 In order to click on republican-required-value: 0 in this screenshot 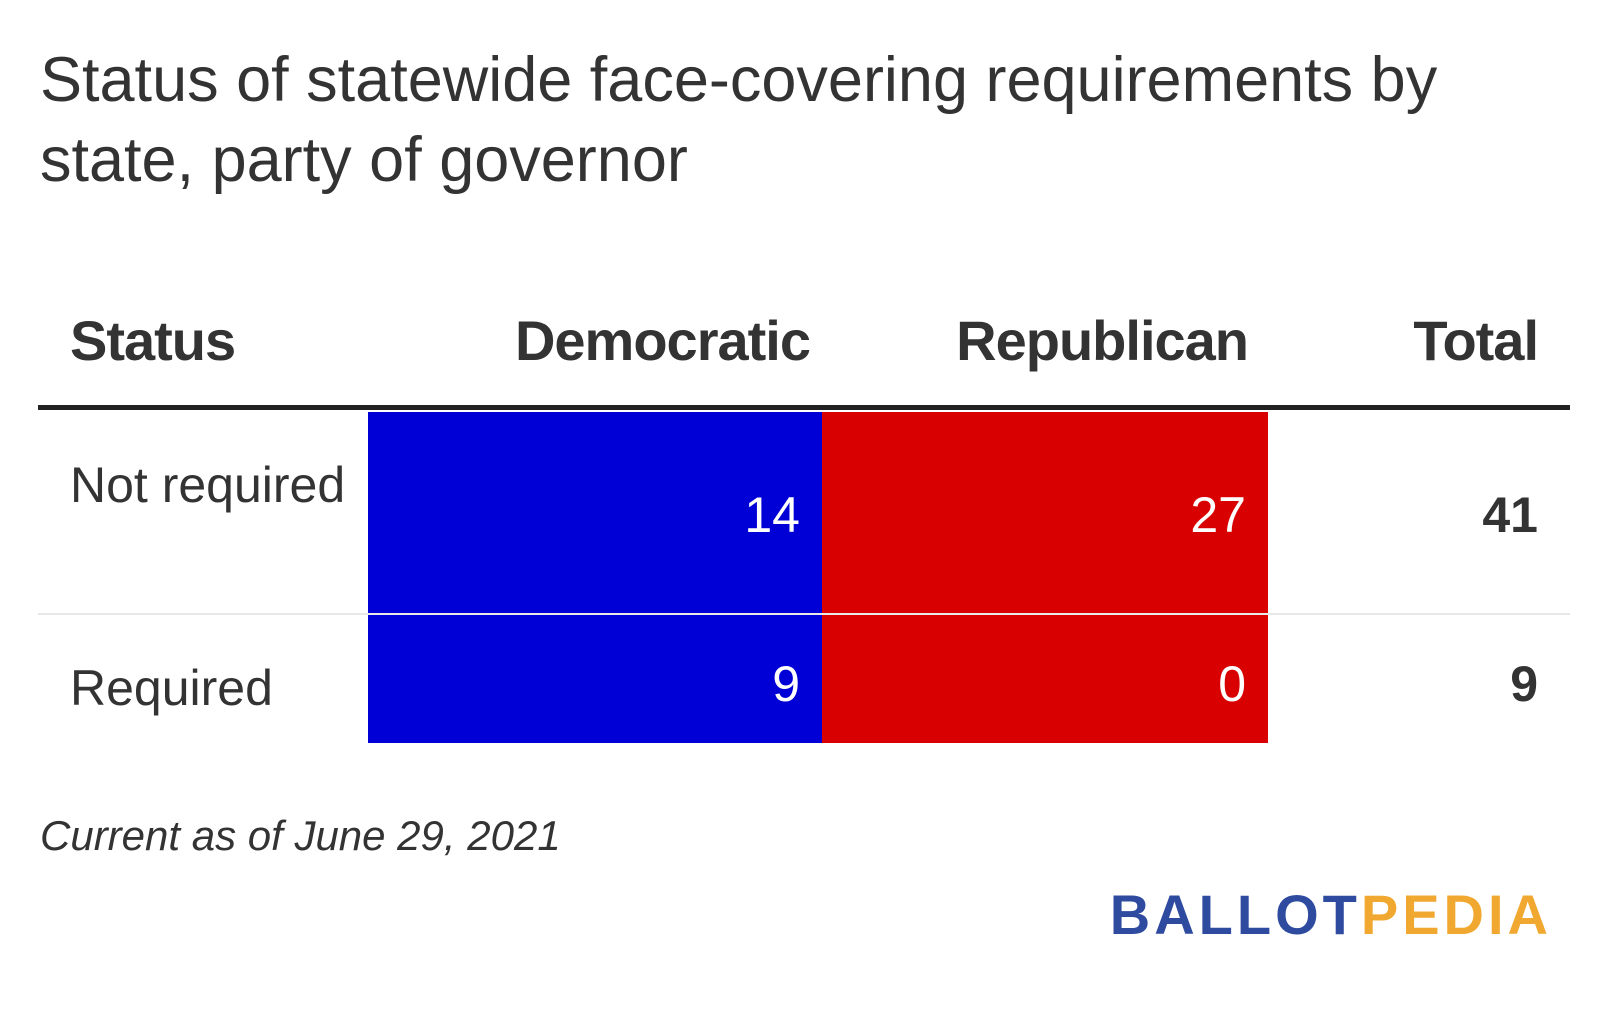, I will do `click(1232, 684)`.